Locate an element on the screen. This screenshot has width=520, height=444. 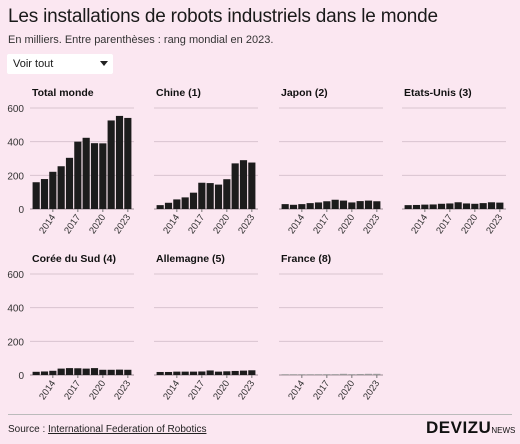
panel-title: Allemagne (5) is located at coordinates (190, 259).